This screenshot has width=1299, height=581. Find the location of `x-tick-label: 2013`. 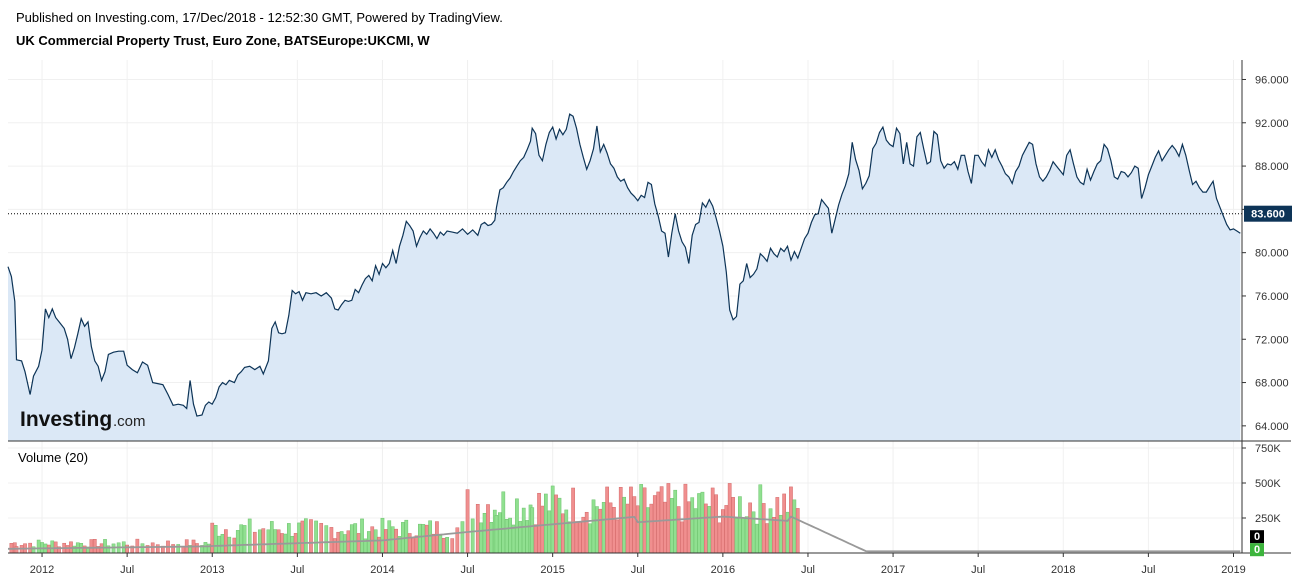

x-tick-label: 2013 is located at coordinates (212, 570).